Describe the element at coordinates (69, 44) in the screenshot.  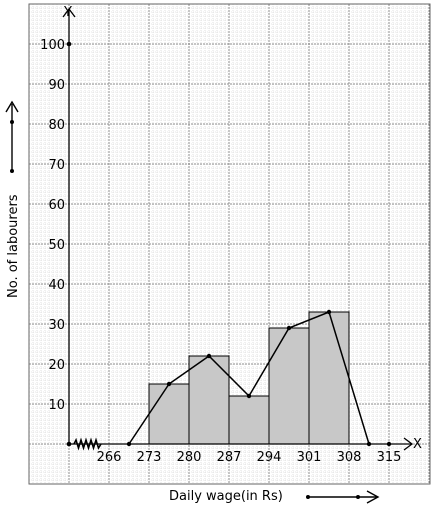
I see `y-top-dot` at that location.